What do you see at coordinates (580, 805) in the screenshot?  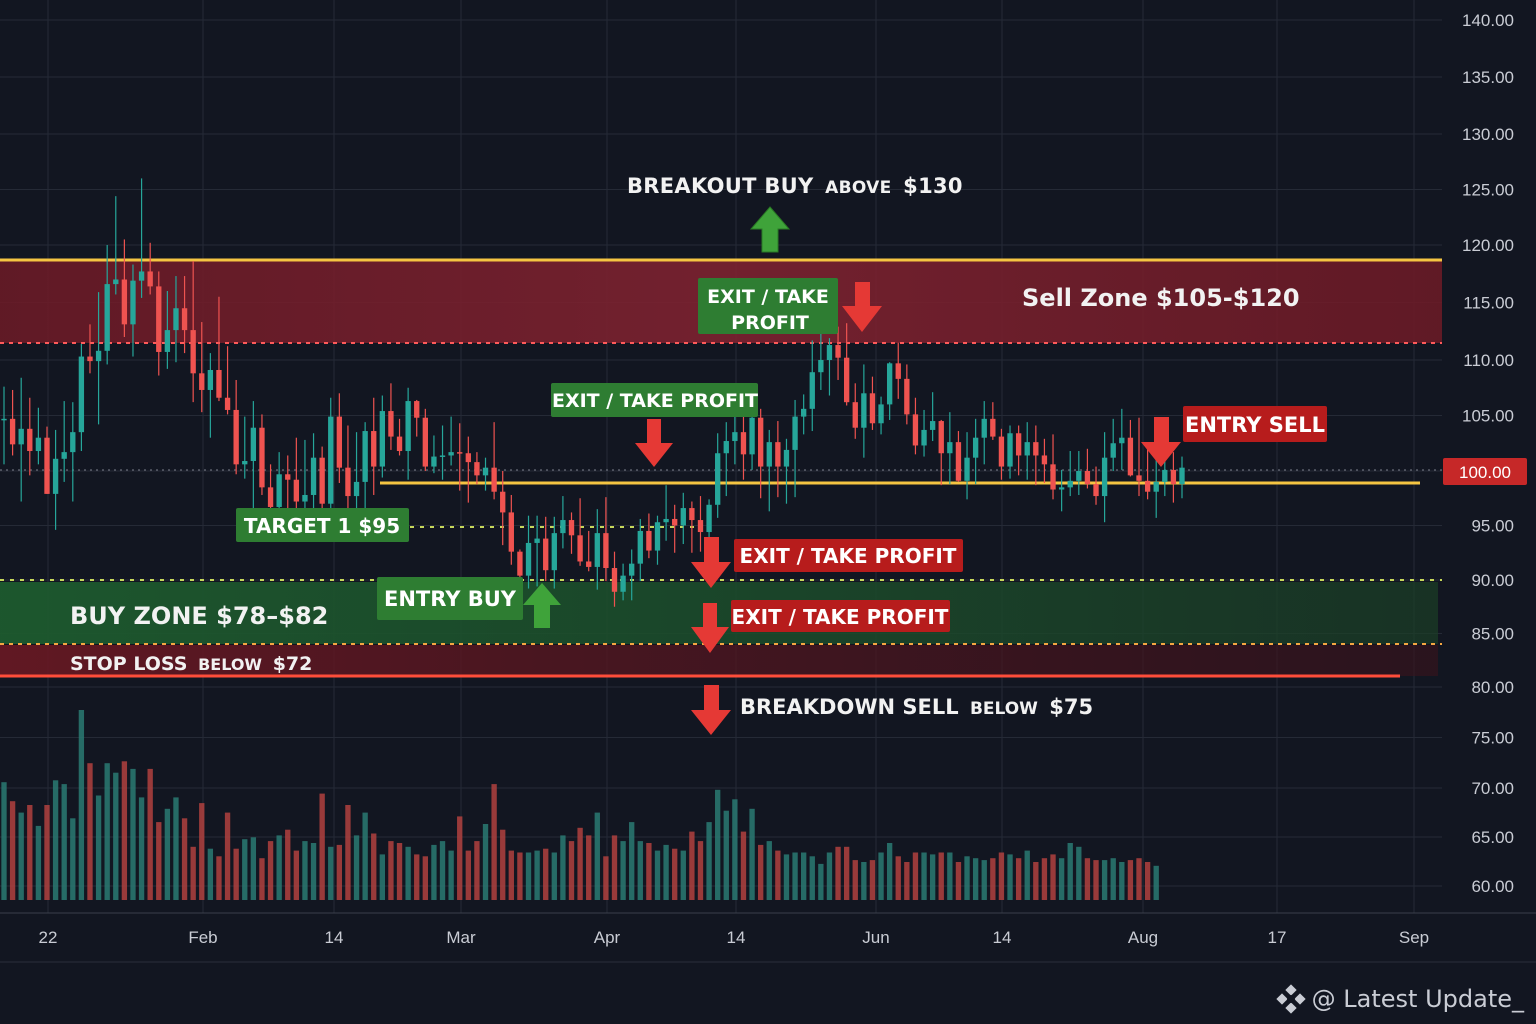 I see `volume-bars` at bounding box center [580, 805].